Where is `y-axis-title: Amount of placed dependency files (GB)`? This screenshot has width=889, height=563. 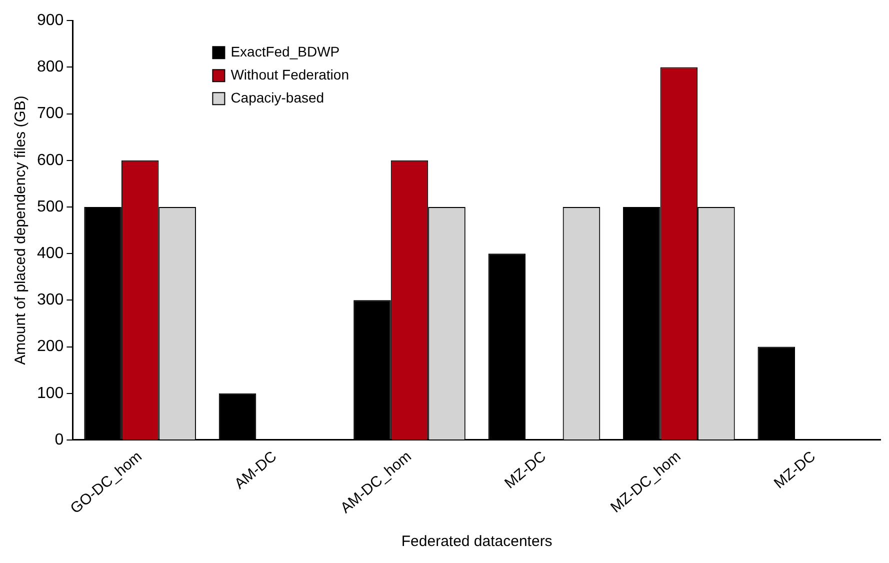
y-axis-title: Amount of placed dependency files (GB) is located at coordinates (21, 230).